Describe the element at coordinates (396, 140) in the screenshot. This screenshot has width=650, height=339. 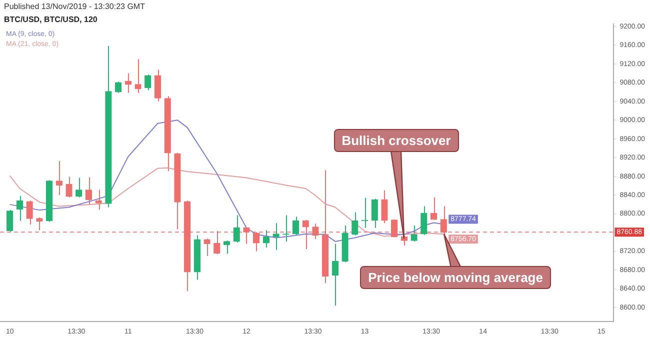
I see `annotation: Bullish crossover` at that location.